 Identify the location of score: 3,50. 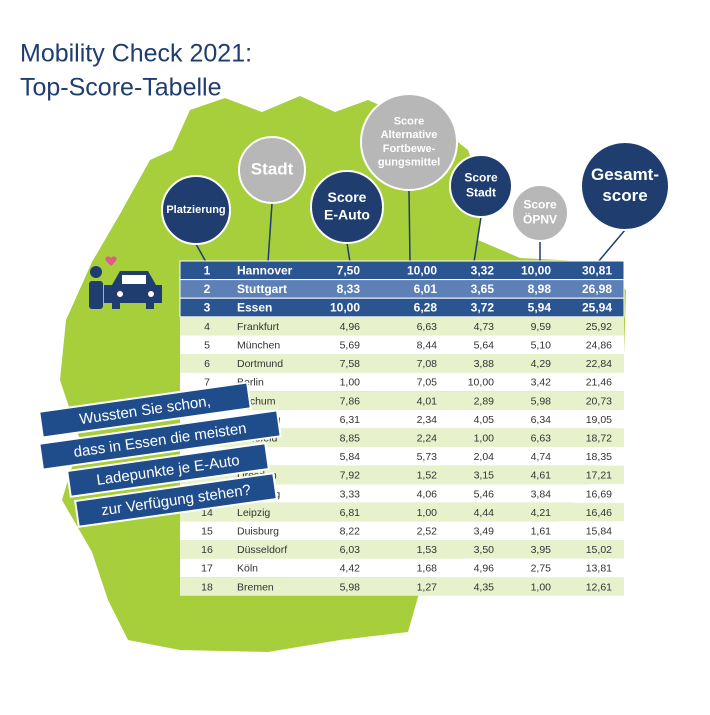
(484, 550).